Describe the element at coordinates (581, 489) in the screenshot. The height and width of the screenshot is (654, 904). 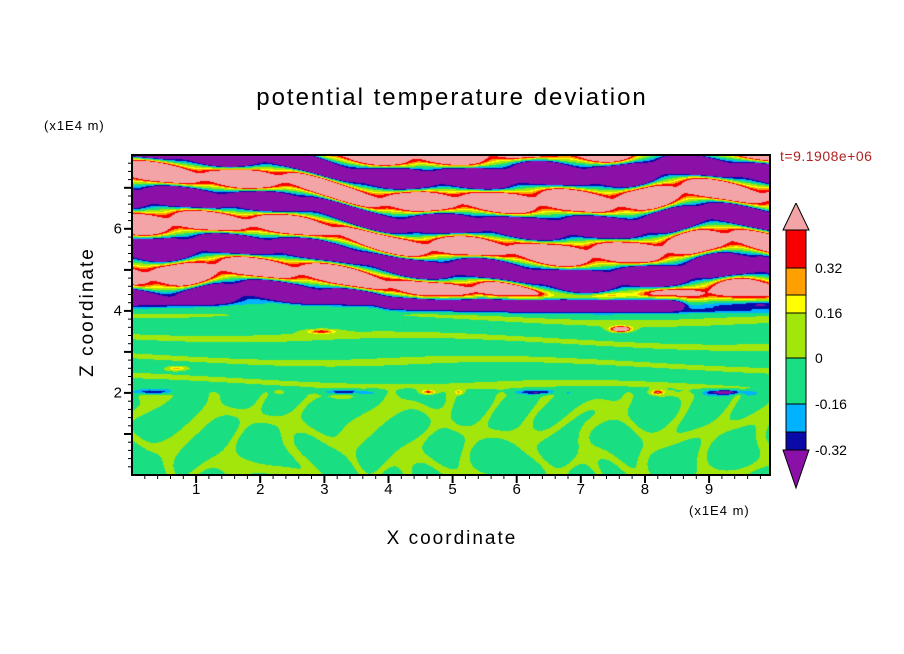
I see `x-tick-label: 7` at that location.